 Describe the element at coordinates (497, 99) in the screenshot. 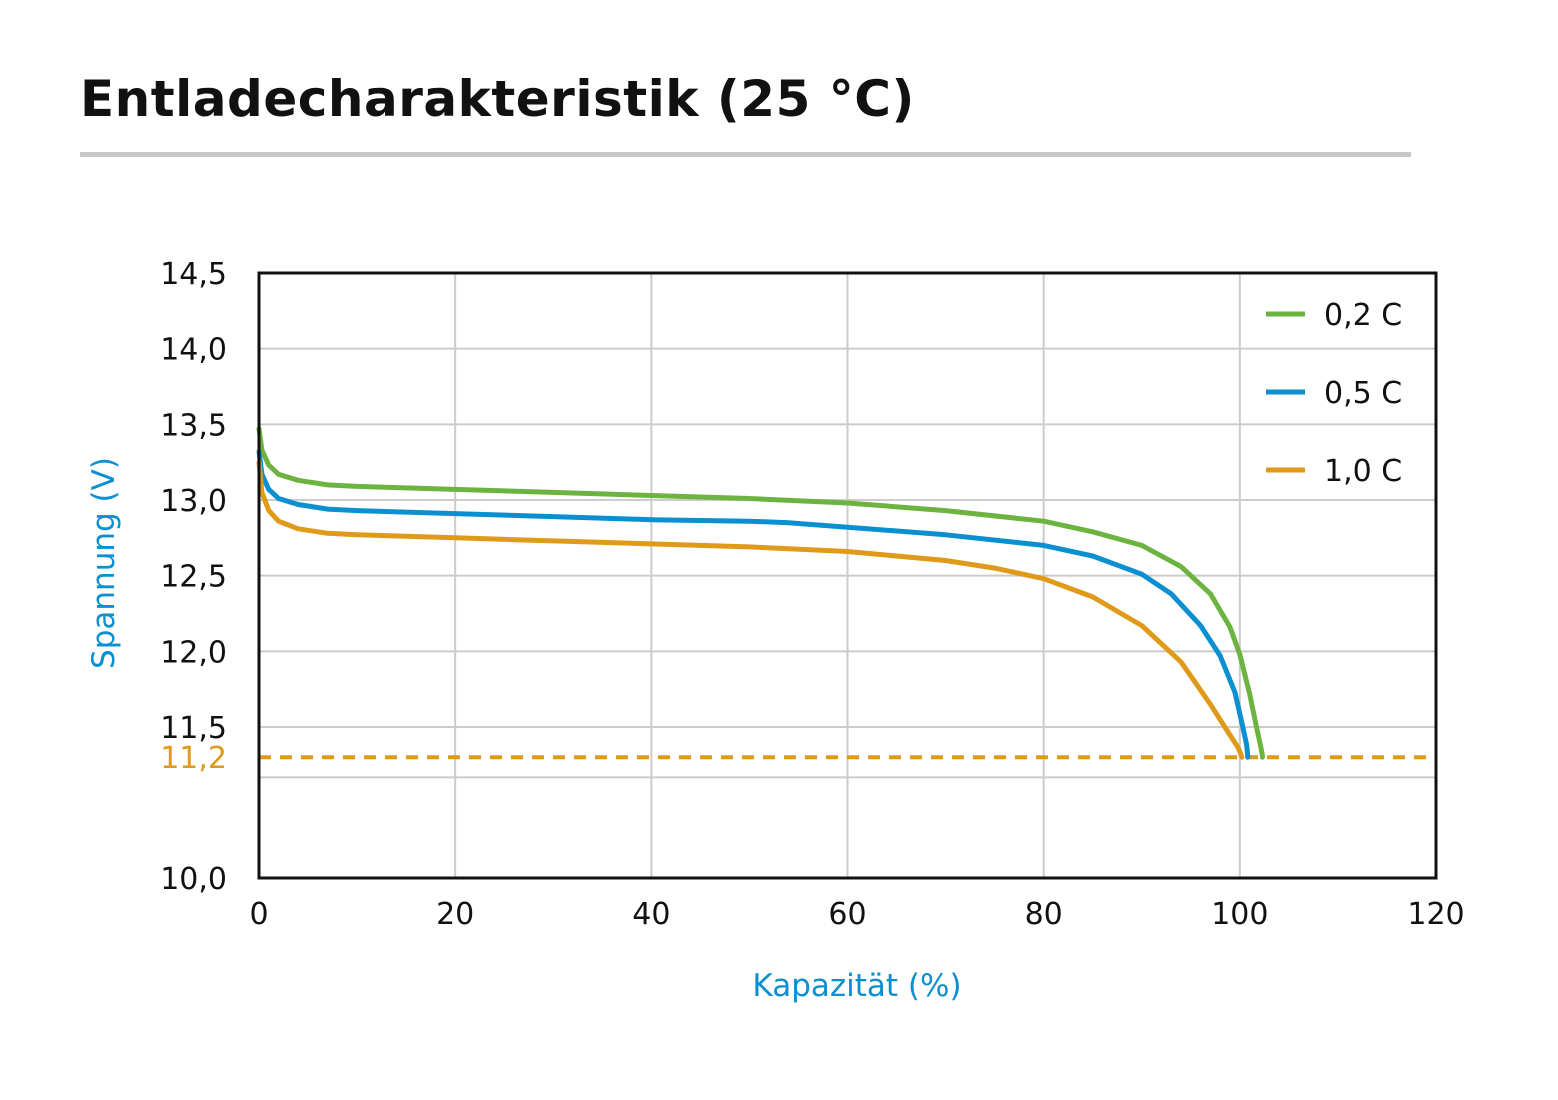

I see `chart-title: Entladecharakteristik (25 °C)` at that location.